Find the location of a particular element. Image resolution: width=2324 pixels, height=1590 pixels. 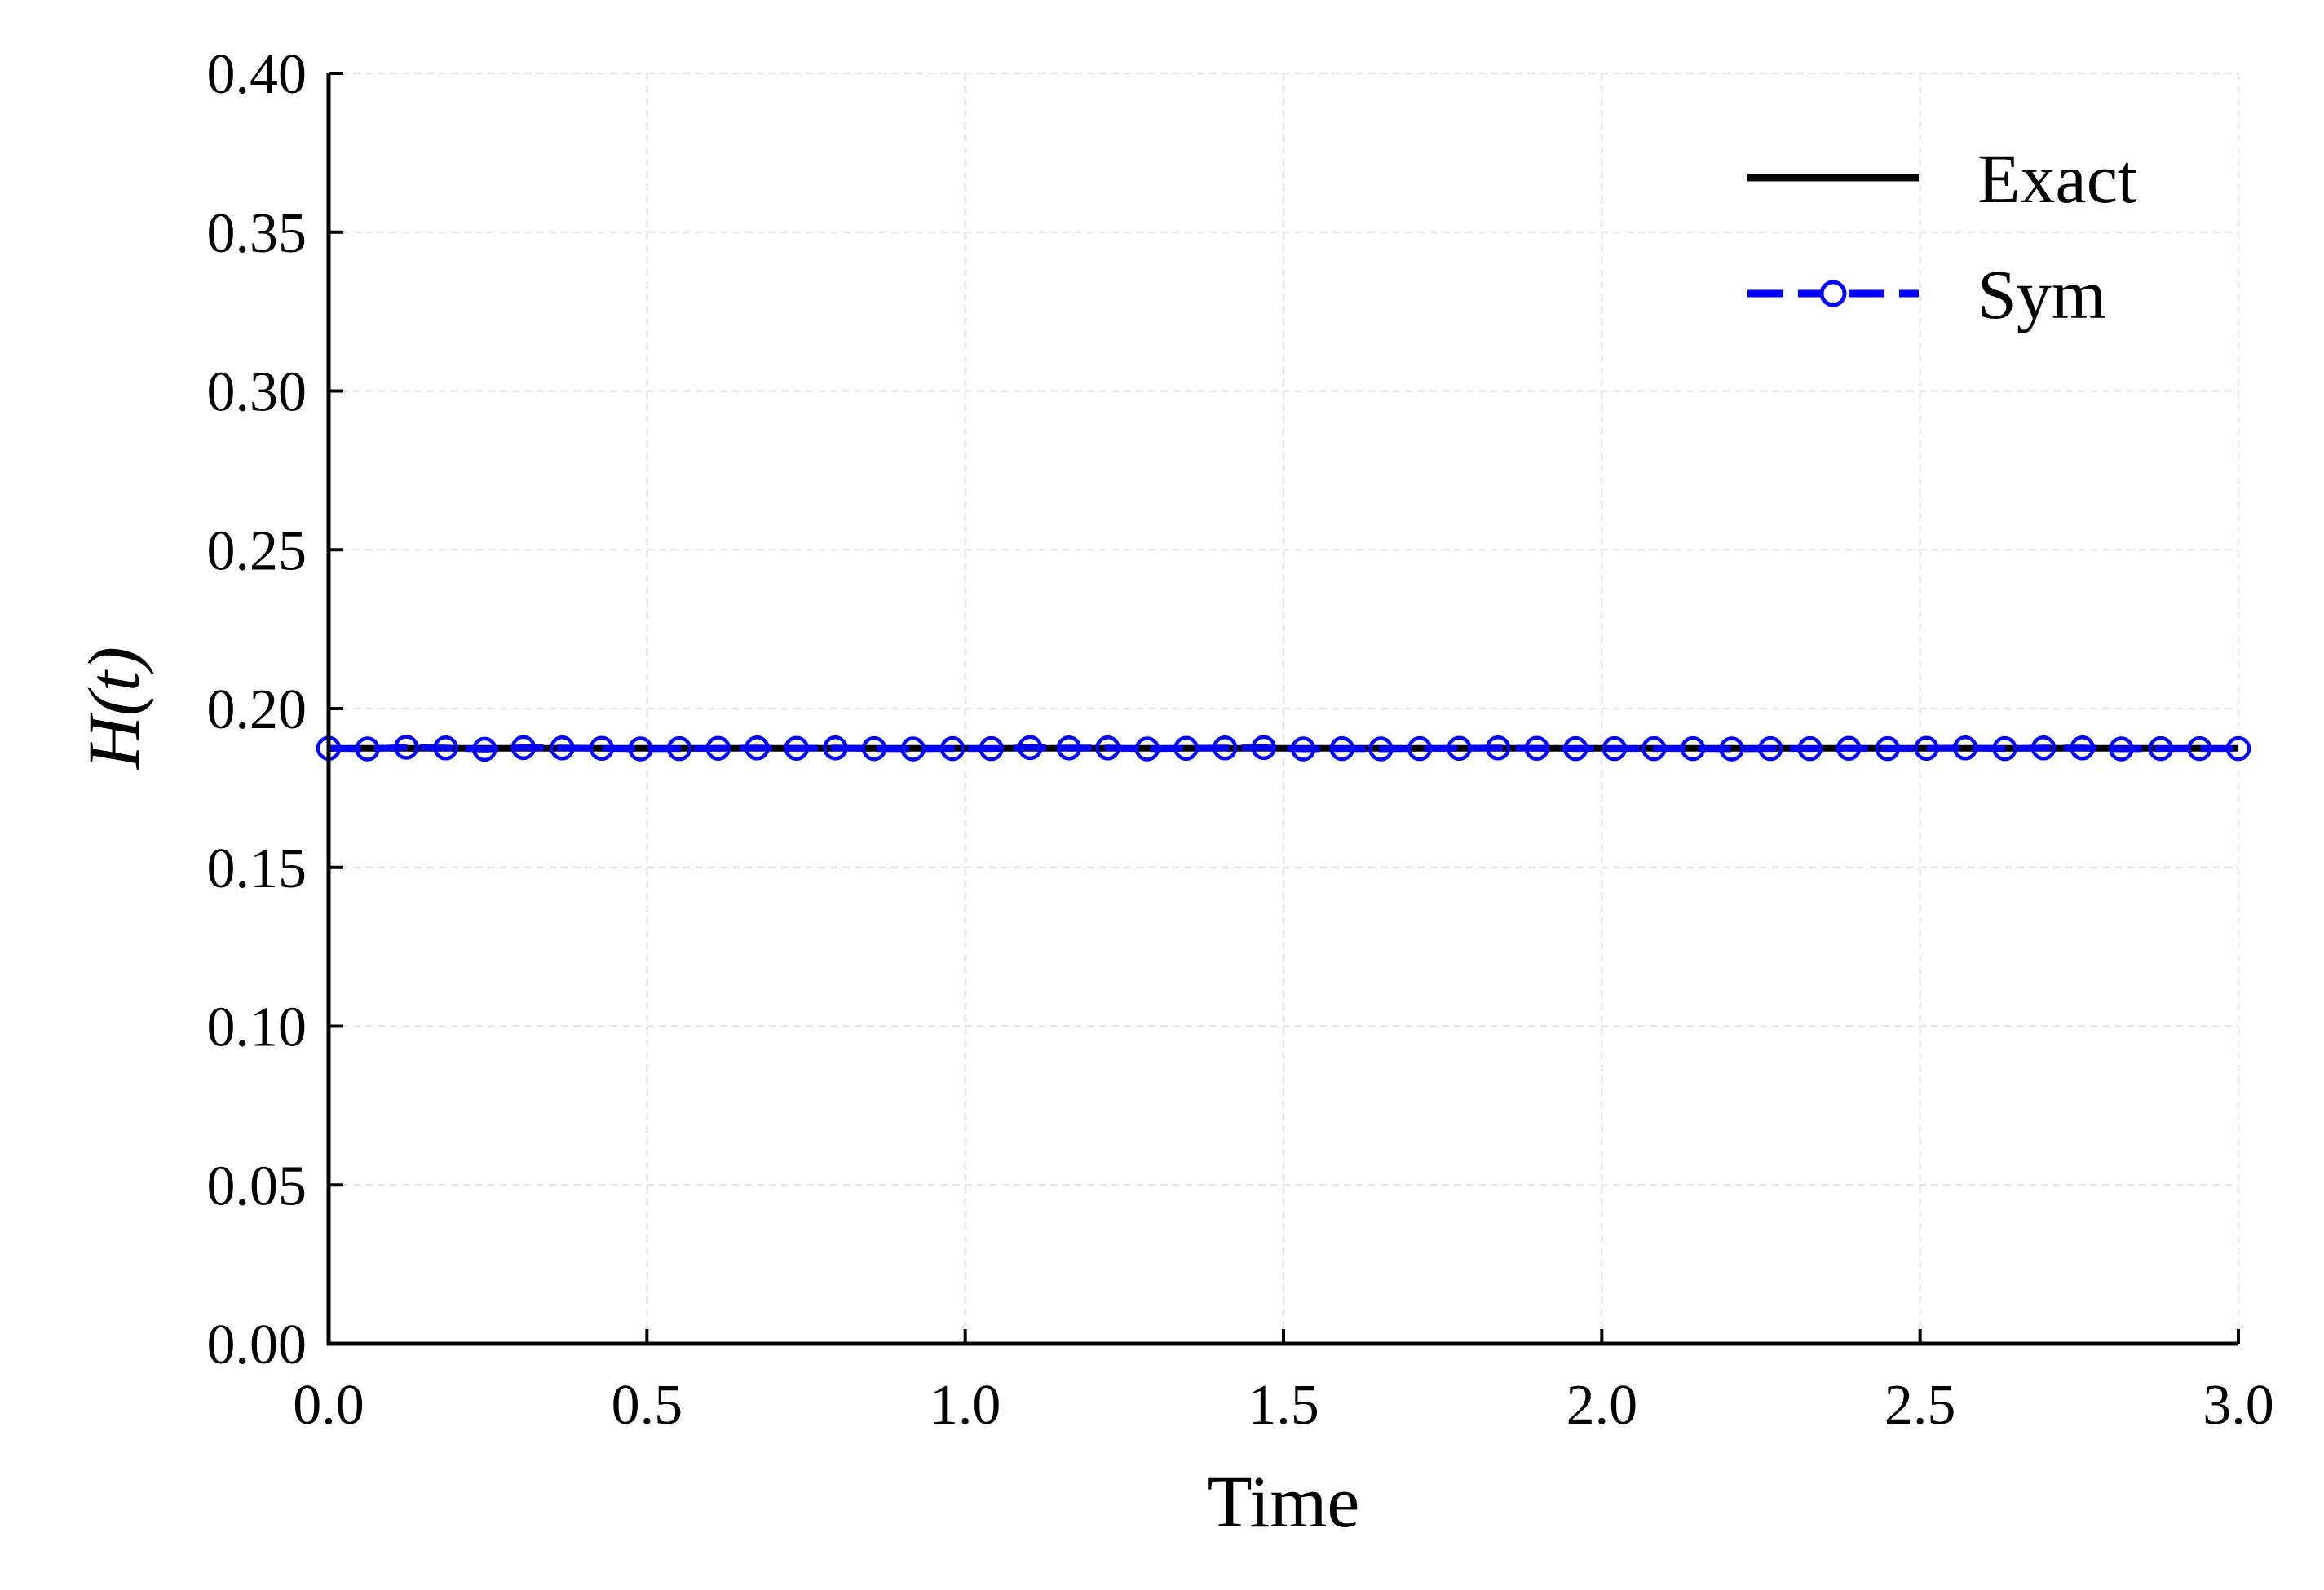

y-tick-label: 0.40 is located at coordinates (257, 74).